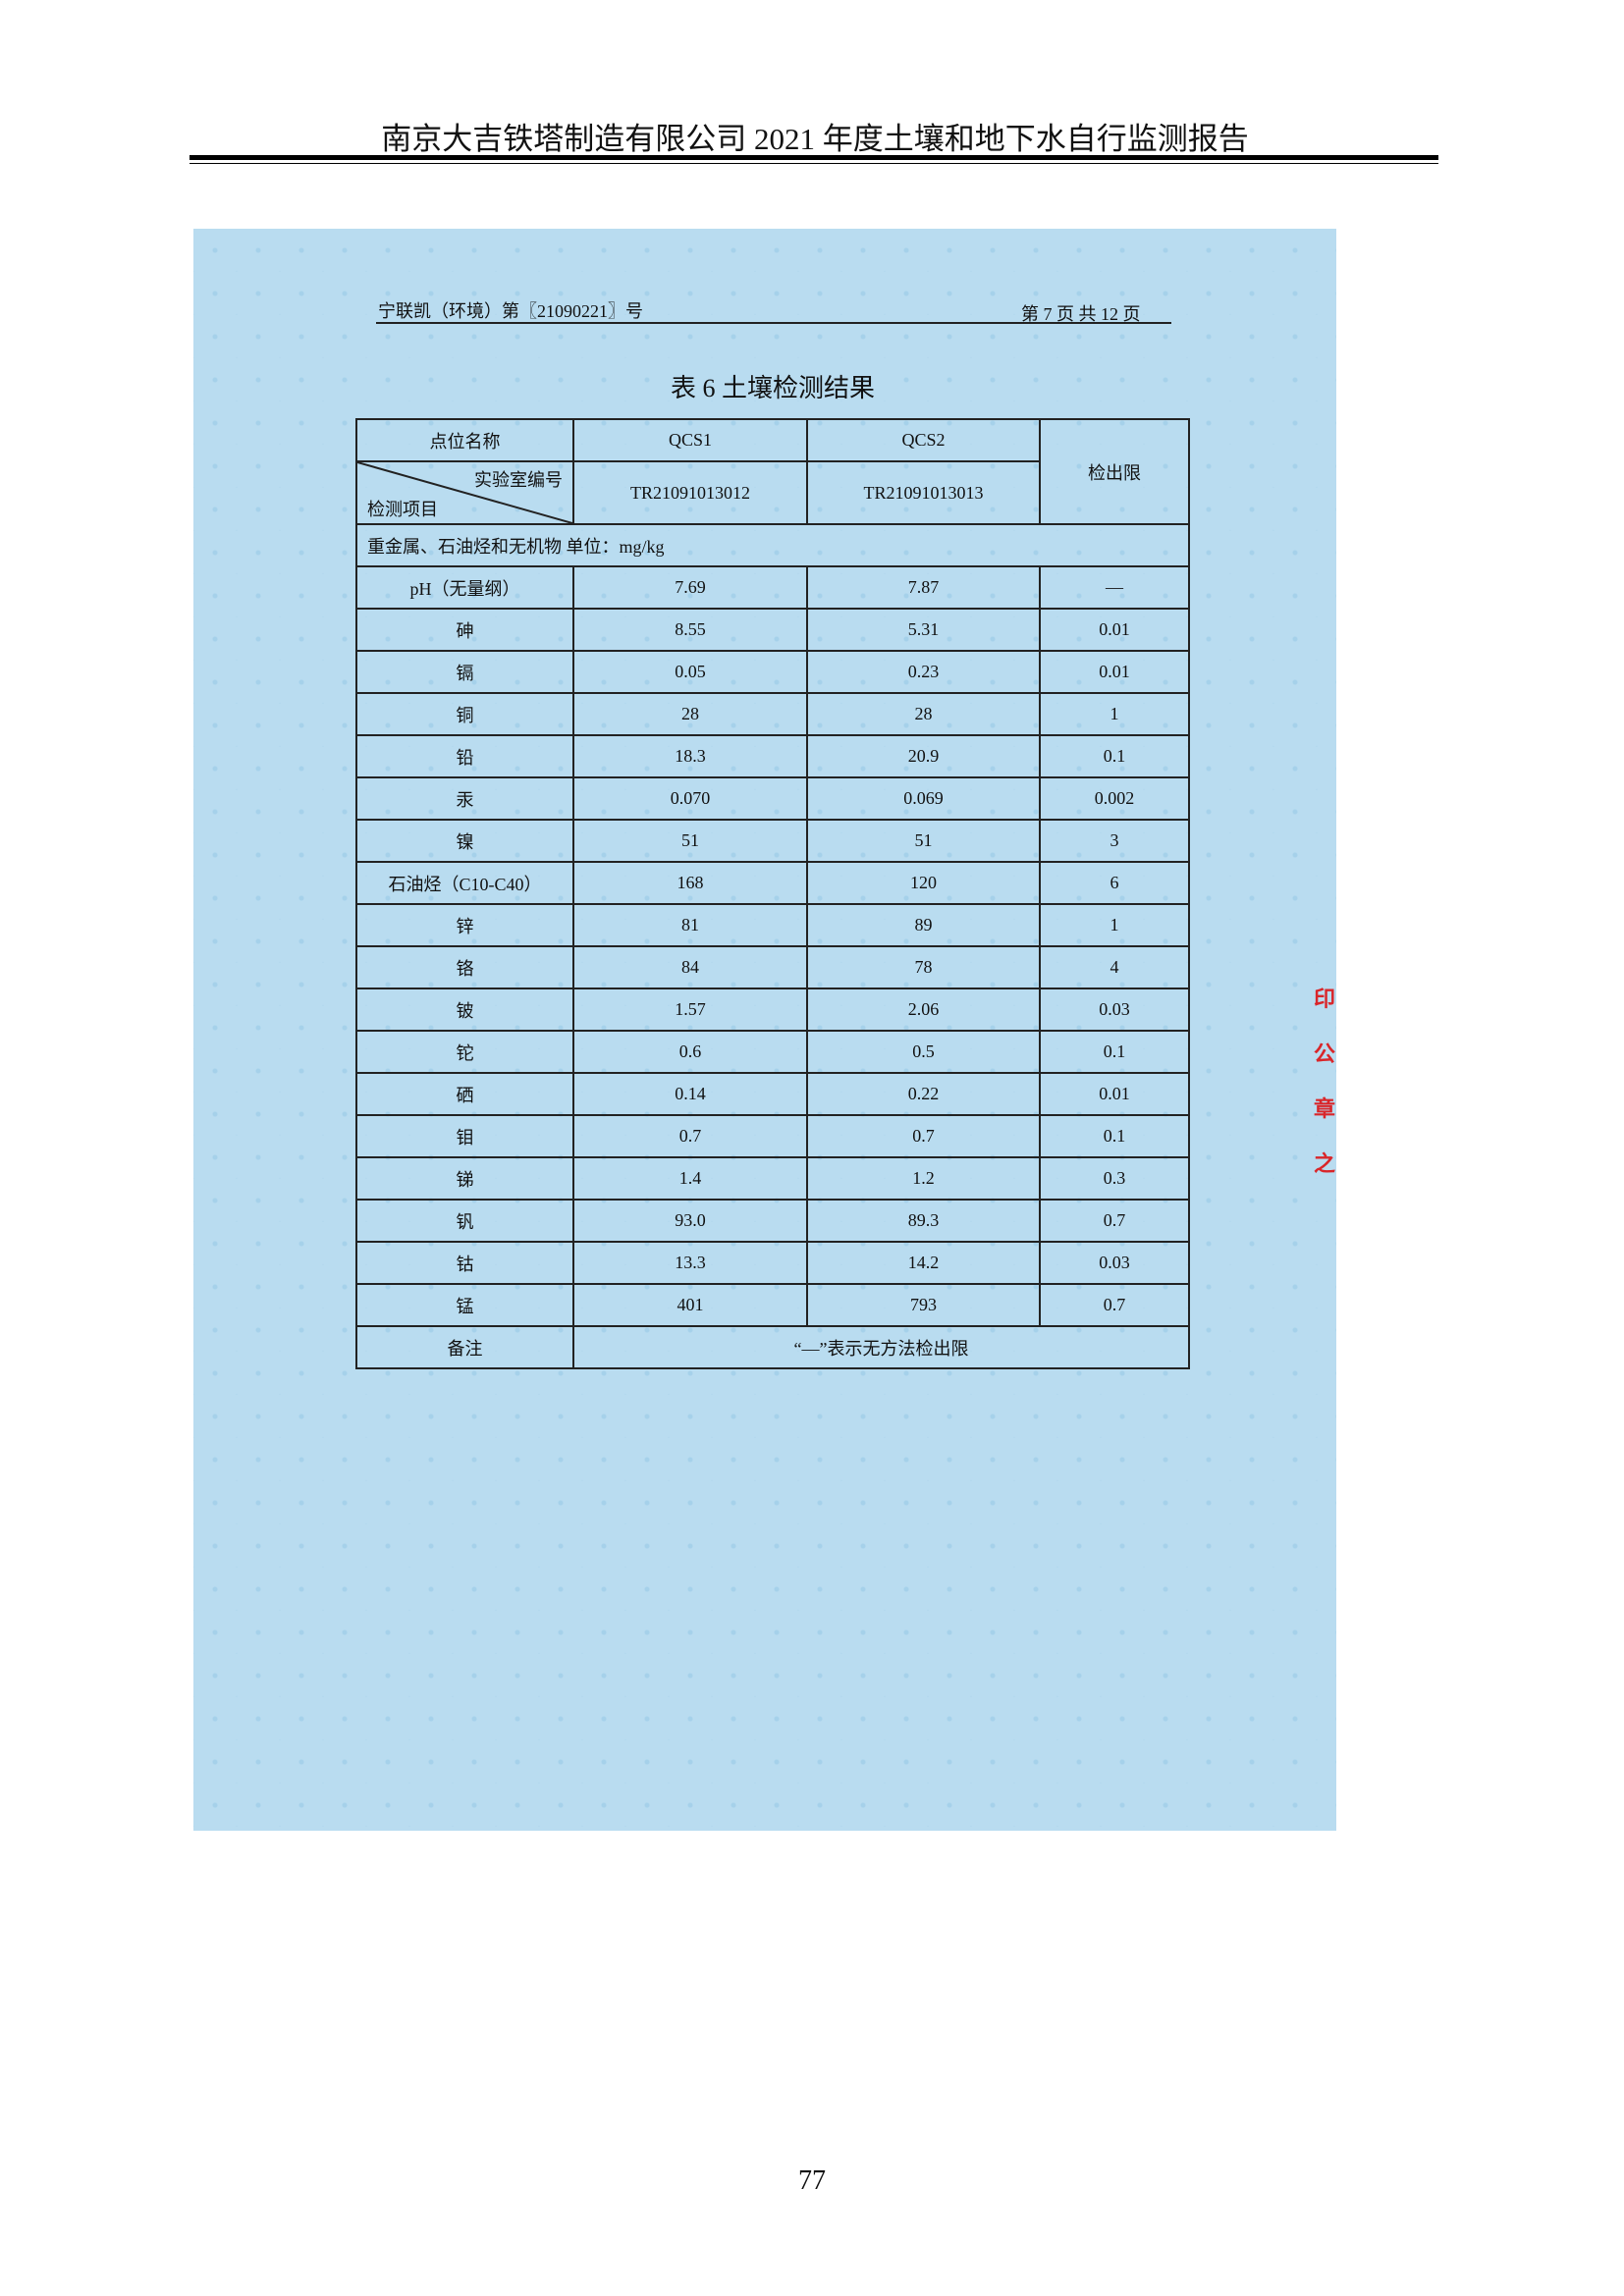 This screenshot has height=2296, width=1624. I want to click on unit-row: 重金属、石油烃和无机物 单位：mg/kg, so click(772, 545).